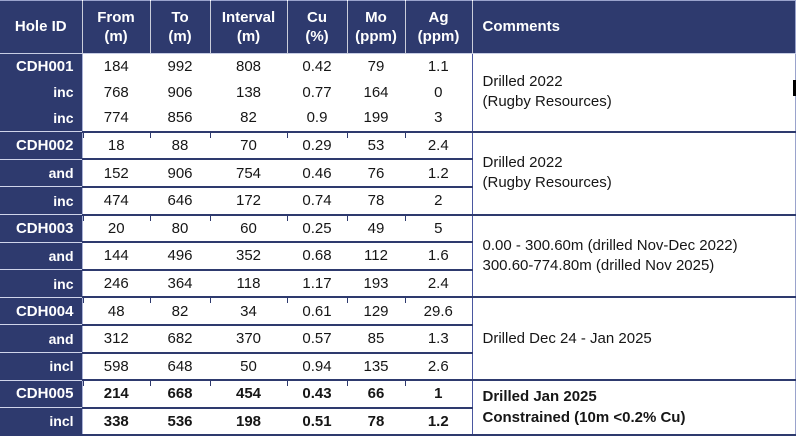 Image resolution: width=800 pixels, height=436 pixels. Describe the element at coordinates (180, 145) in the screenshot. I see `value-cell: 88` at that location.